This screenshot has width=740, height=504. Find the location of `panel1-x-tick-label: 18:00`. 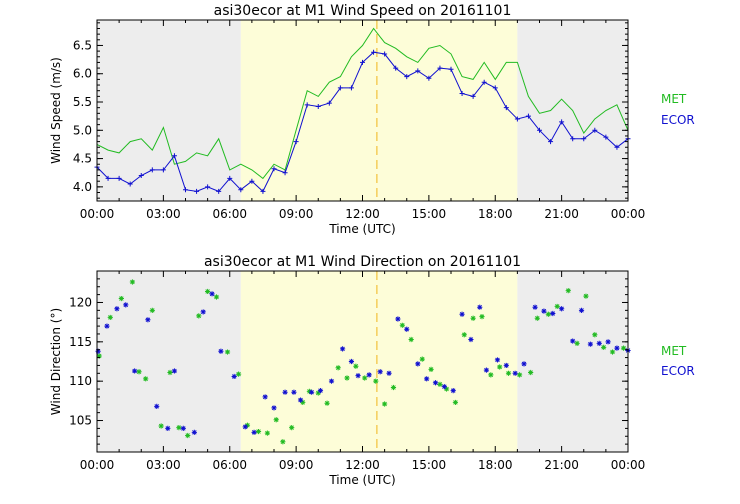

panel1-x-tick-label: 18:00 is located at coordinates (495, 214).